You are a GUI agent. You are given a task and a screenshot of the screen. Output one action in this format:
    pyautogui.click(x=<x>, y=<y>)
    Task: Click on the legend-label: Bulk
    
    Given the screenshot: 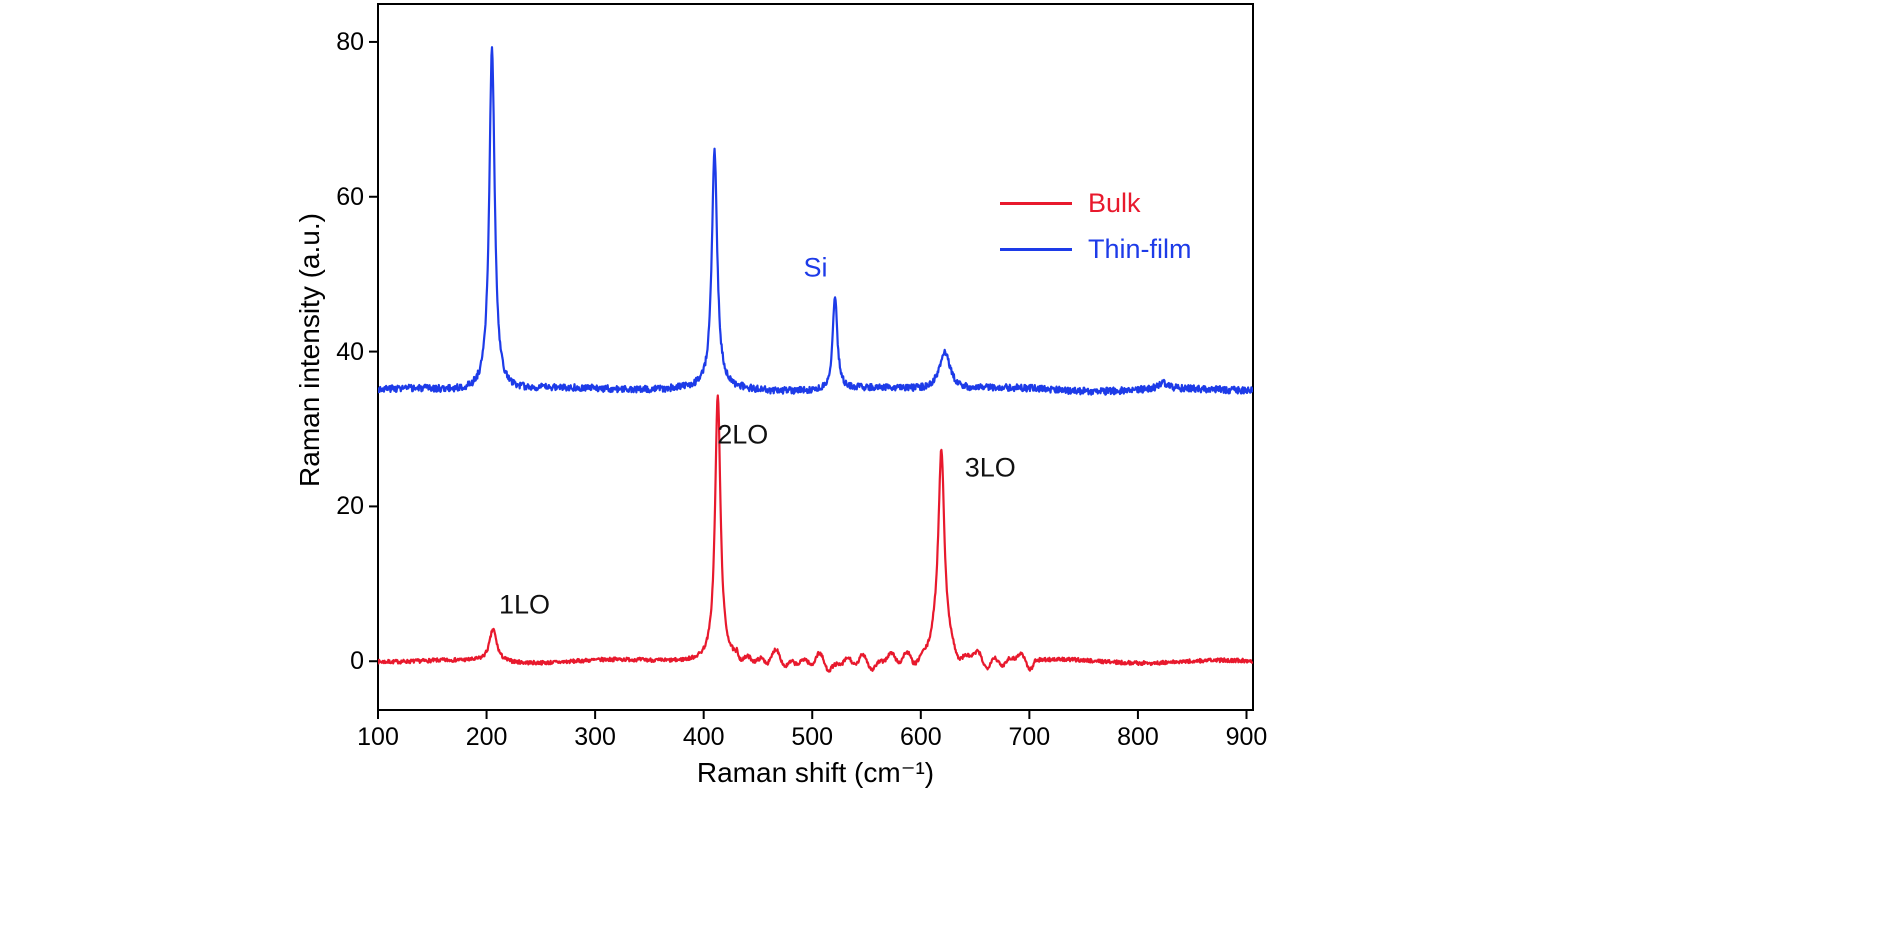 What is the action you would take?
    pyautogui.click(x=1114, y=202)
    